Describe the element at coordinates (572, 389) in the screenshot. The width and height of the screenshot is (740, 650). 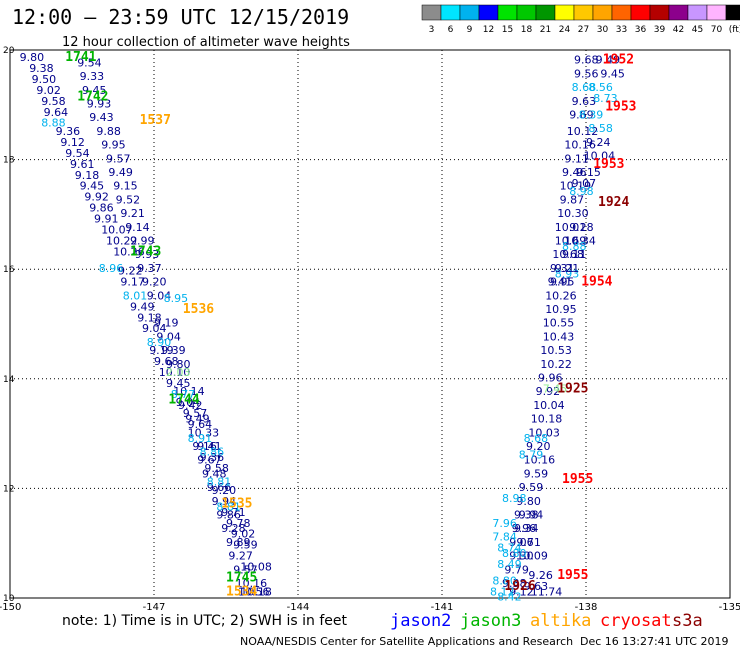
I see `pass-time-label: 1925` at that location.